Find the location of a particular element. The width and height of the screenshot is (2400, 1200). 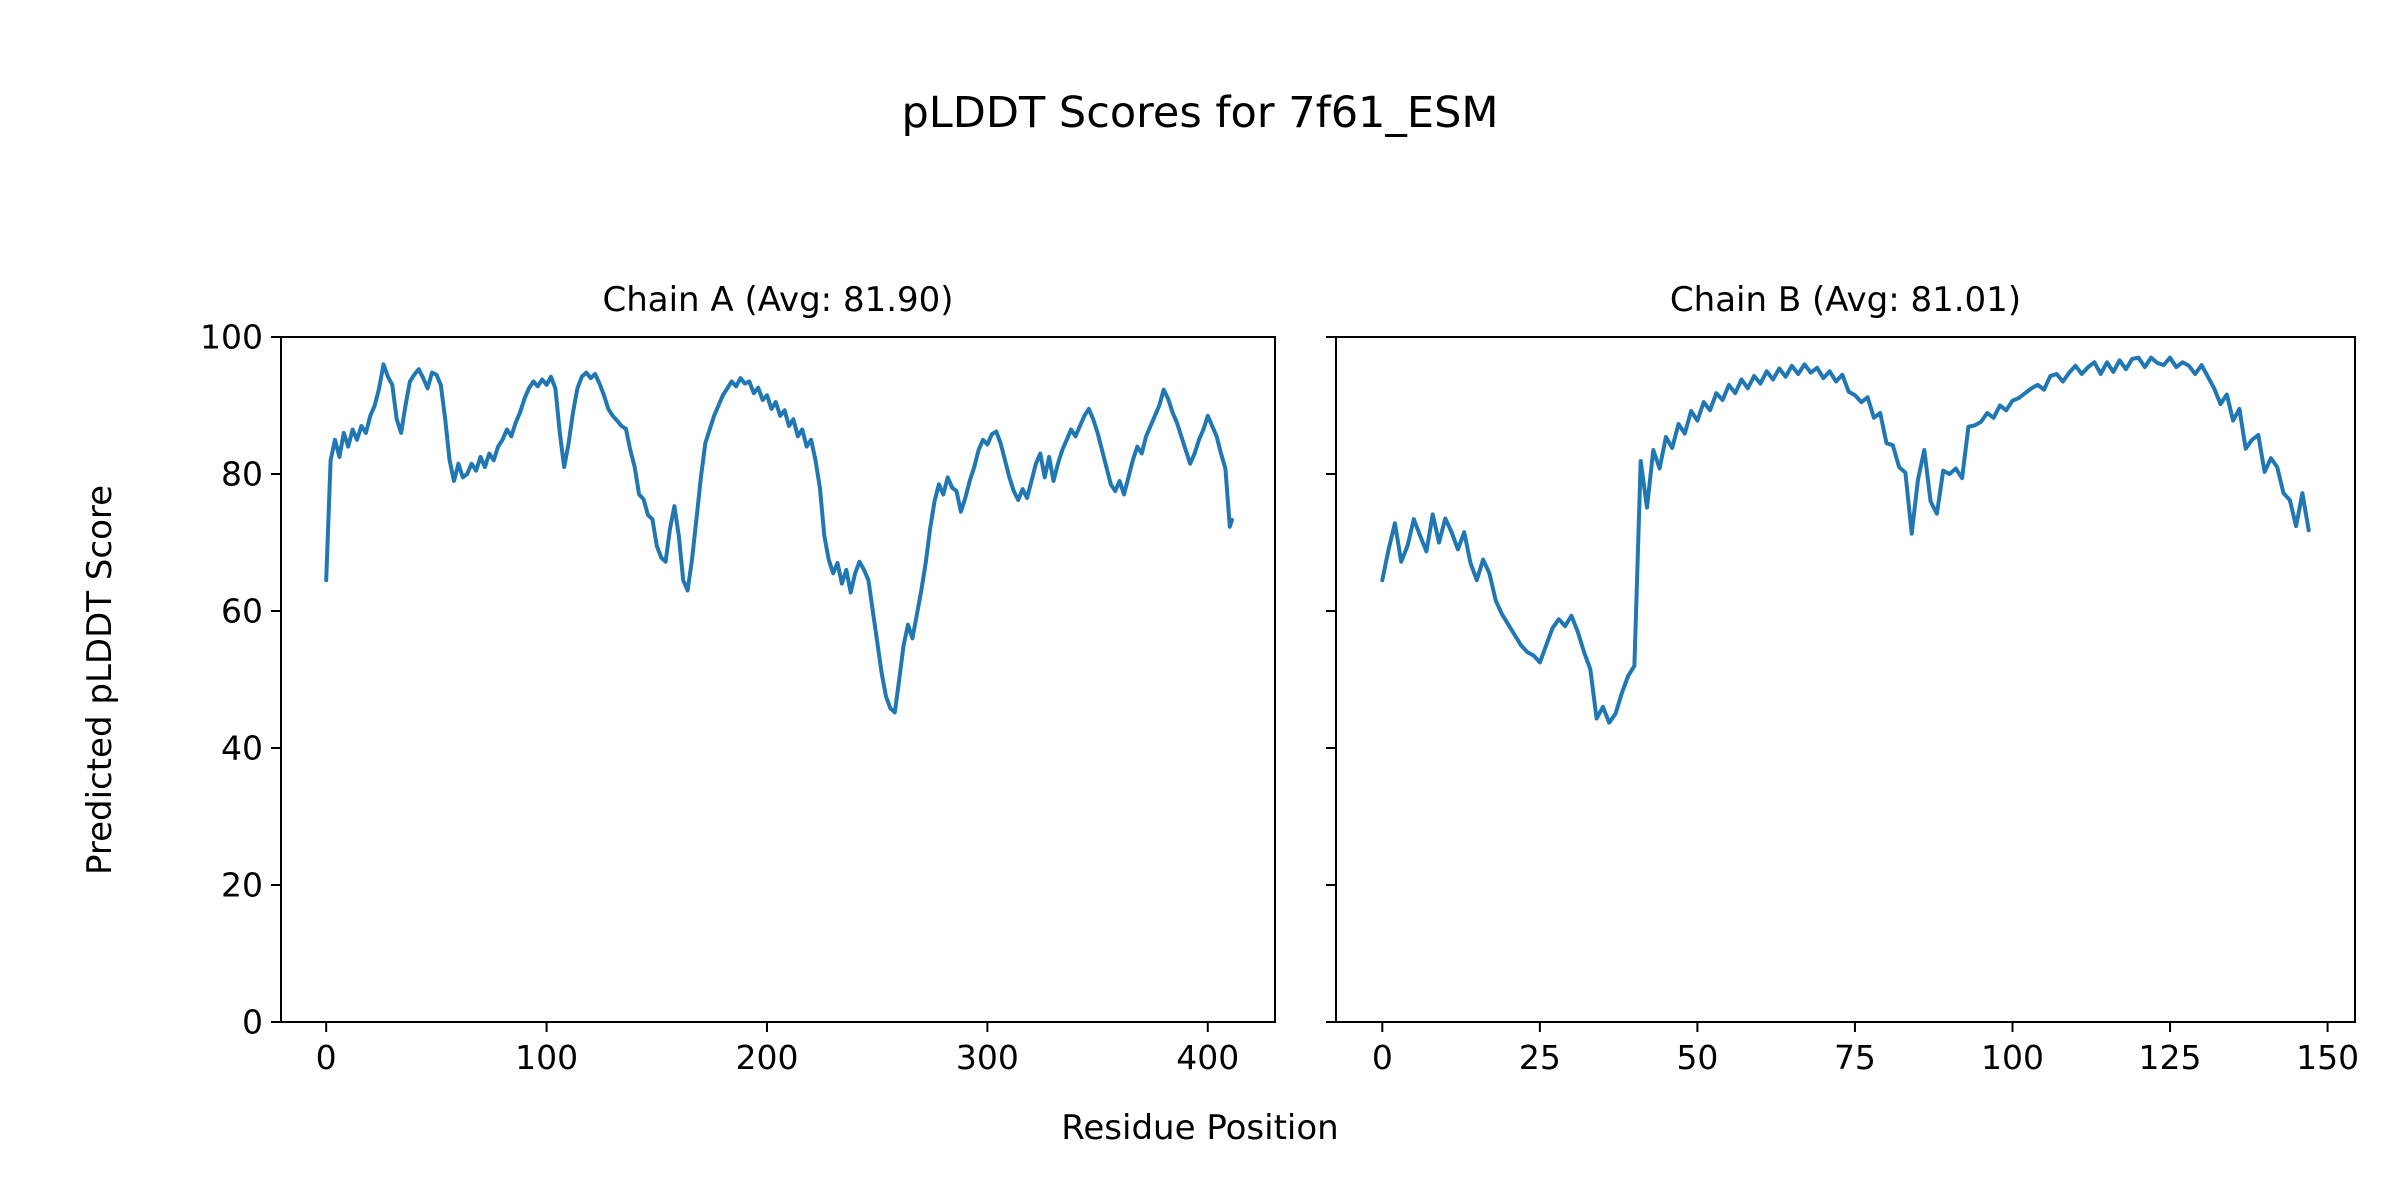

chain-b-x-tick-label: 50 is located at coordinates (1697, 1057).